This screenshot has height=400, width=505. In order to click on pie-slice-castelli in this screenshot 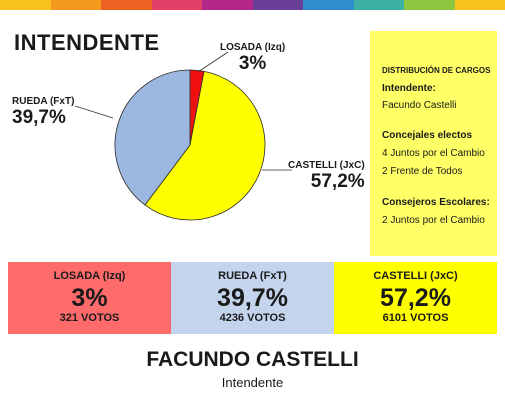, I will do `click(205, 145)`.